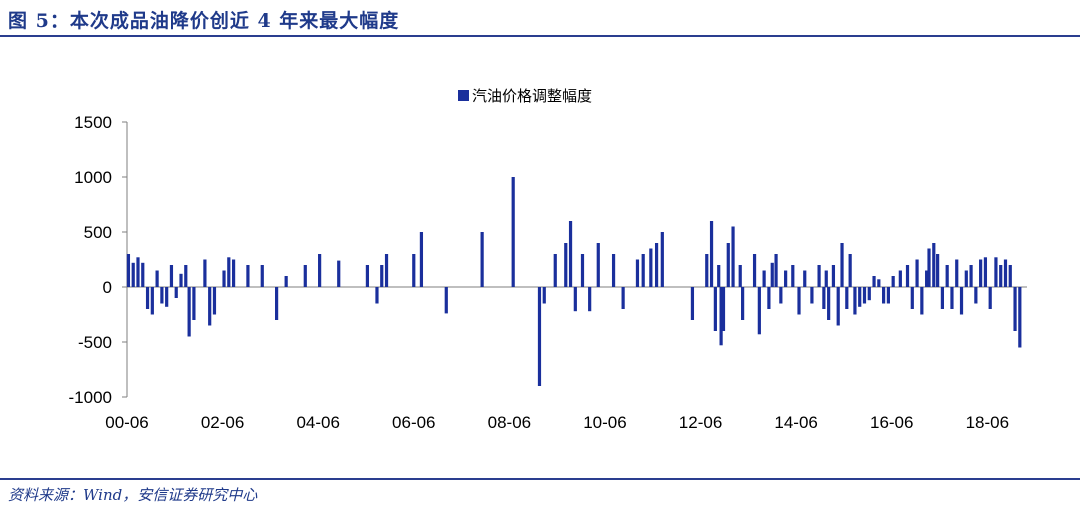 The width and height of the screenshot is (1080, 511). I want to click on header-rule, so click(540, 36).